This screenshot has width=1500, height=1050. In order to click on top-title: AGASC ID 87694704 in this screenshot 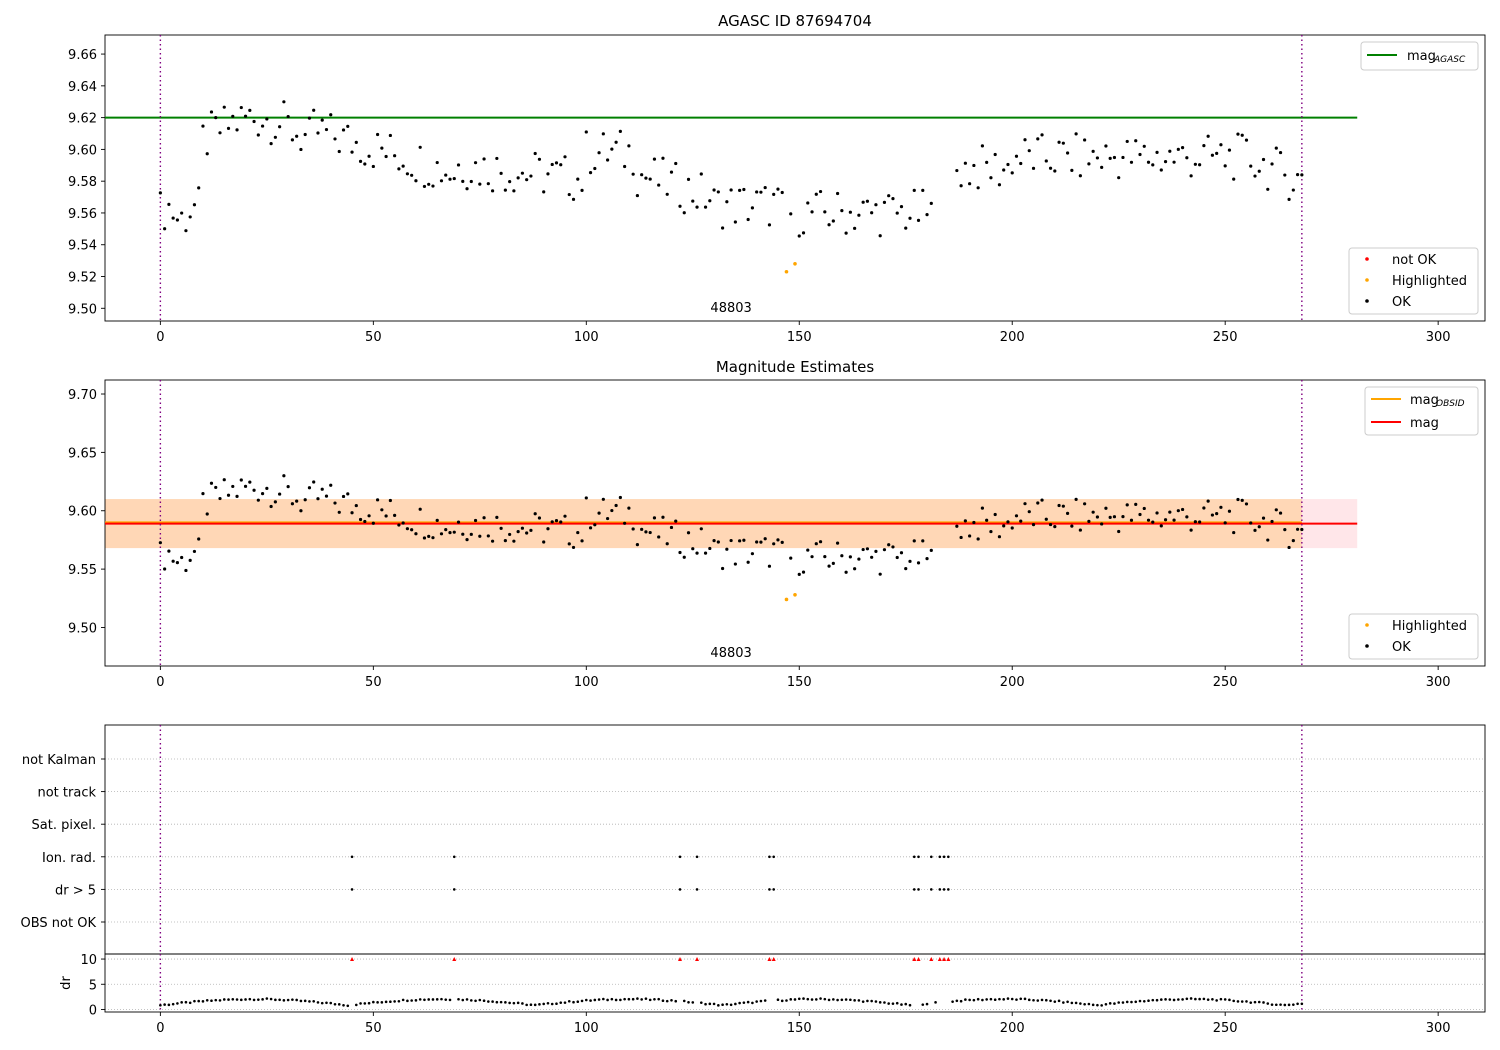, I will do `click(795, 21)`.